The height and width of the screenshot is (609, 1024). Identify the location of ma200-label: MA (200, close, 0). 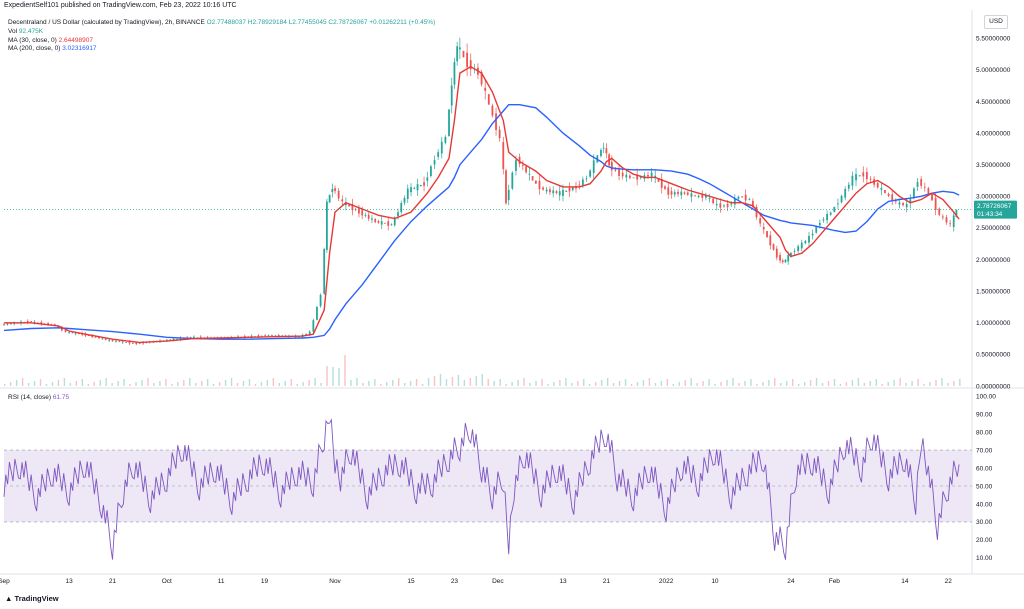
(34, 49).